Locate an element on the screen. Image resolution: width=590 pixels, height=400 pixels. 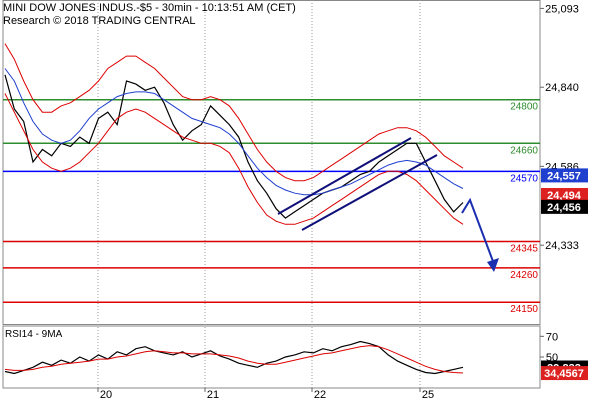
x-tick-label: 21 is located at coordinates (213, 394).